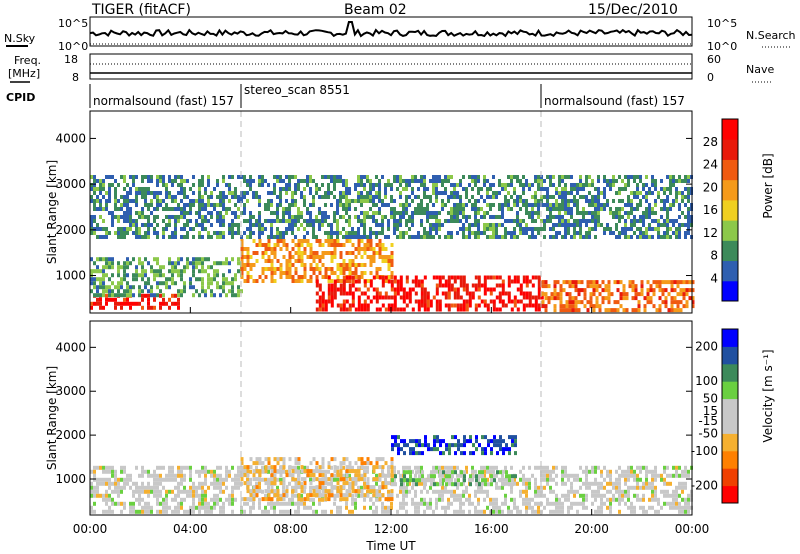 This screenshot has width=800, height=554. What do you see at coordinates (692, 529) in the screenshot?
I see `xtick-label: 00:00` at bounding box center [692, 529].